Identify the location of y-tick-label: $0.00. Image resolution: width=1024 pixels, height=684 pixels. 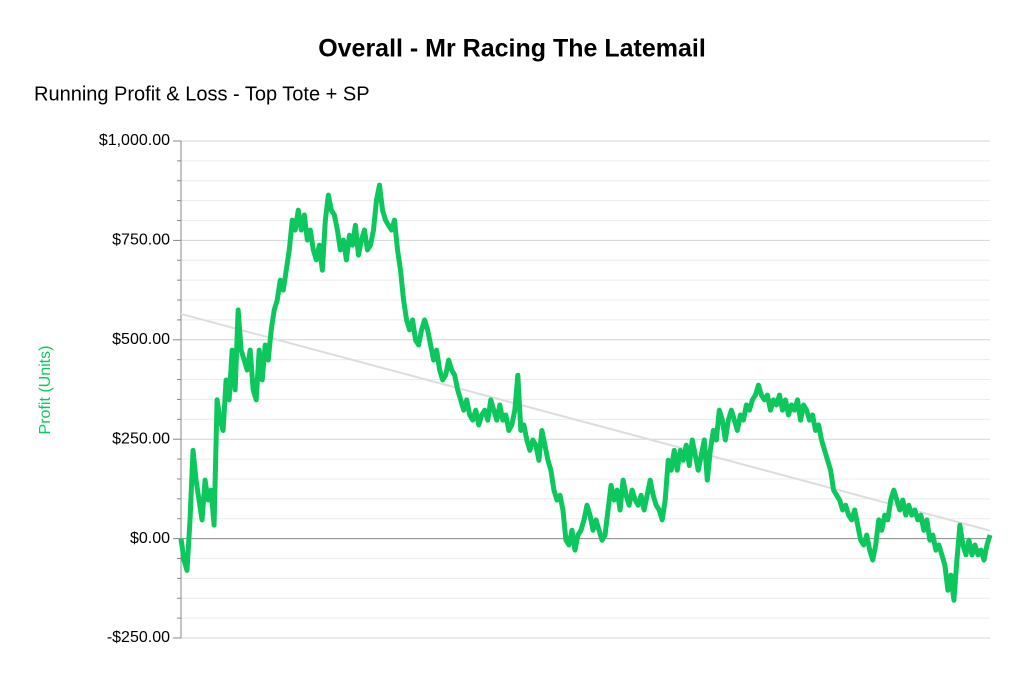
(150, 538).